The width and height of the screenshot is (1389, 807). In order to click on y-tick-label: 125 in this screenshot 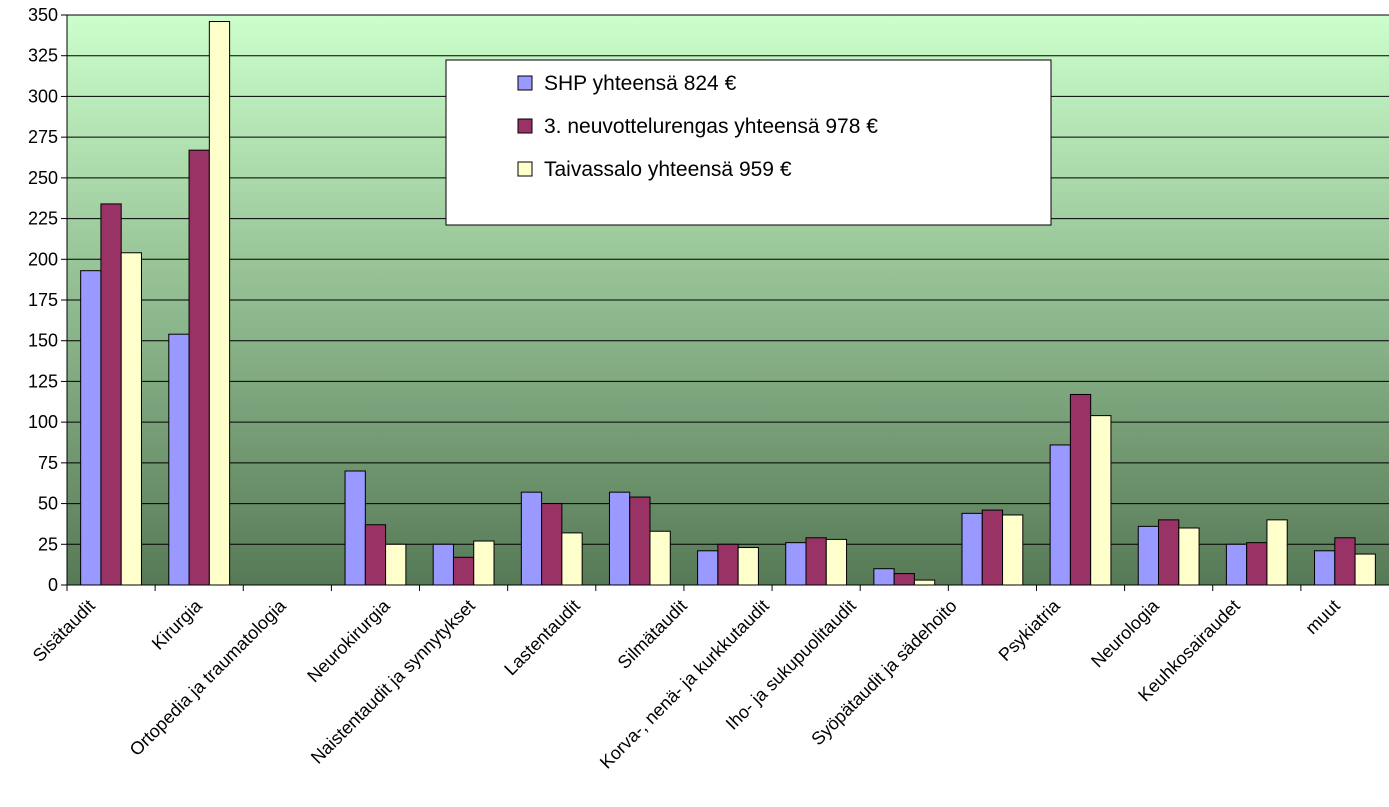, I will do `click(43, 381)`.